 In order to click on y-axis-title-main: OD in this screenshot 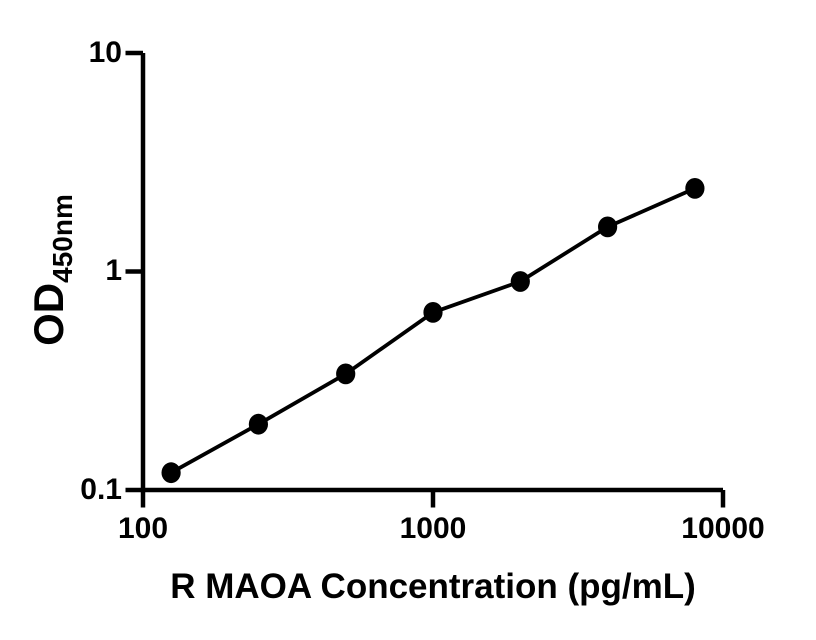, I will do `click(48, 314)`.